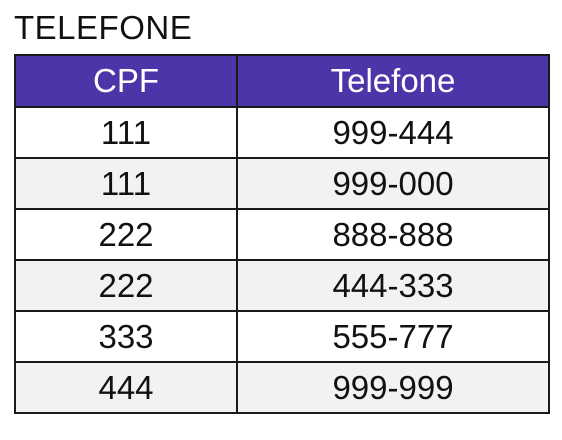 The image size is (562, 440). I want to click on cell-telefone: 999-999, so click(393, 387).